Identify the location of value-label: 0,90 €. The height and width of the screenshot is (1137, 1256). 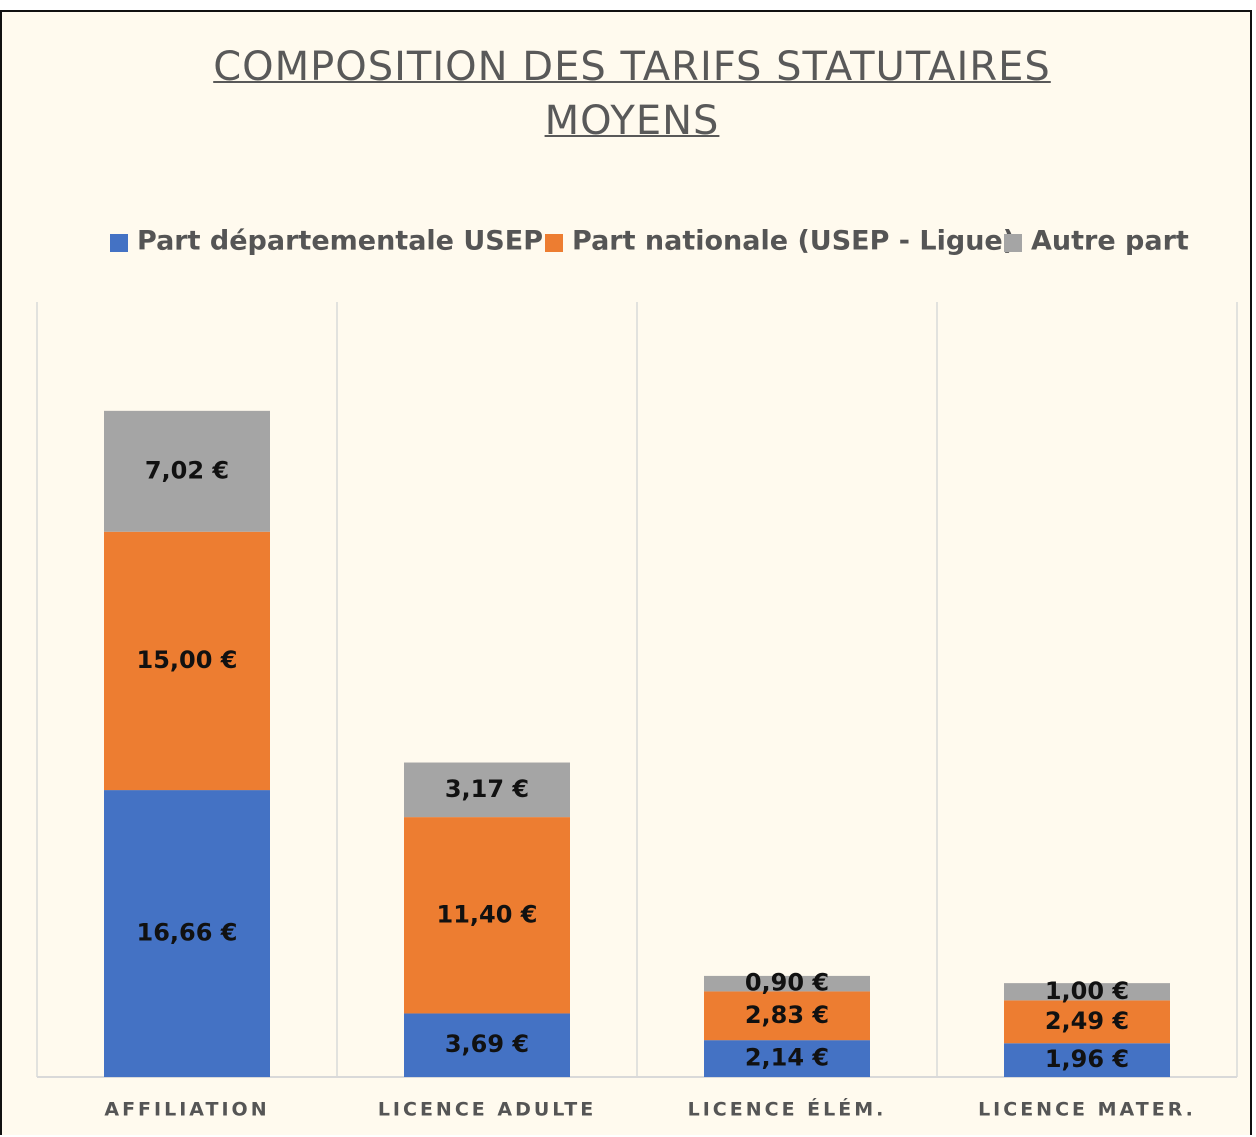
(787, 983).